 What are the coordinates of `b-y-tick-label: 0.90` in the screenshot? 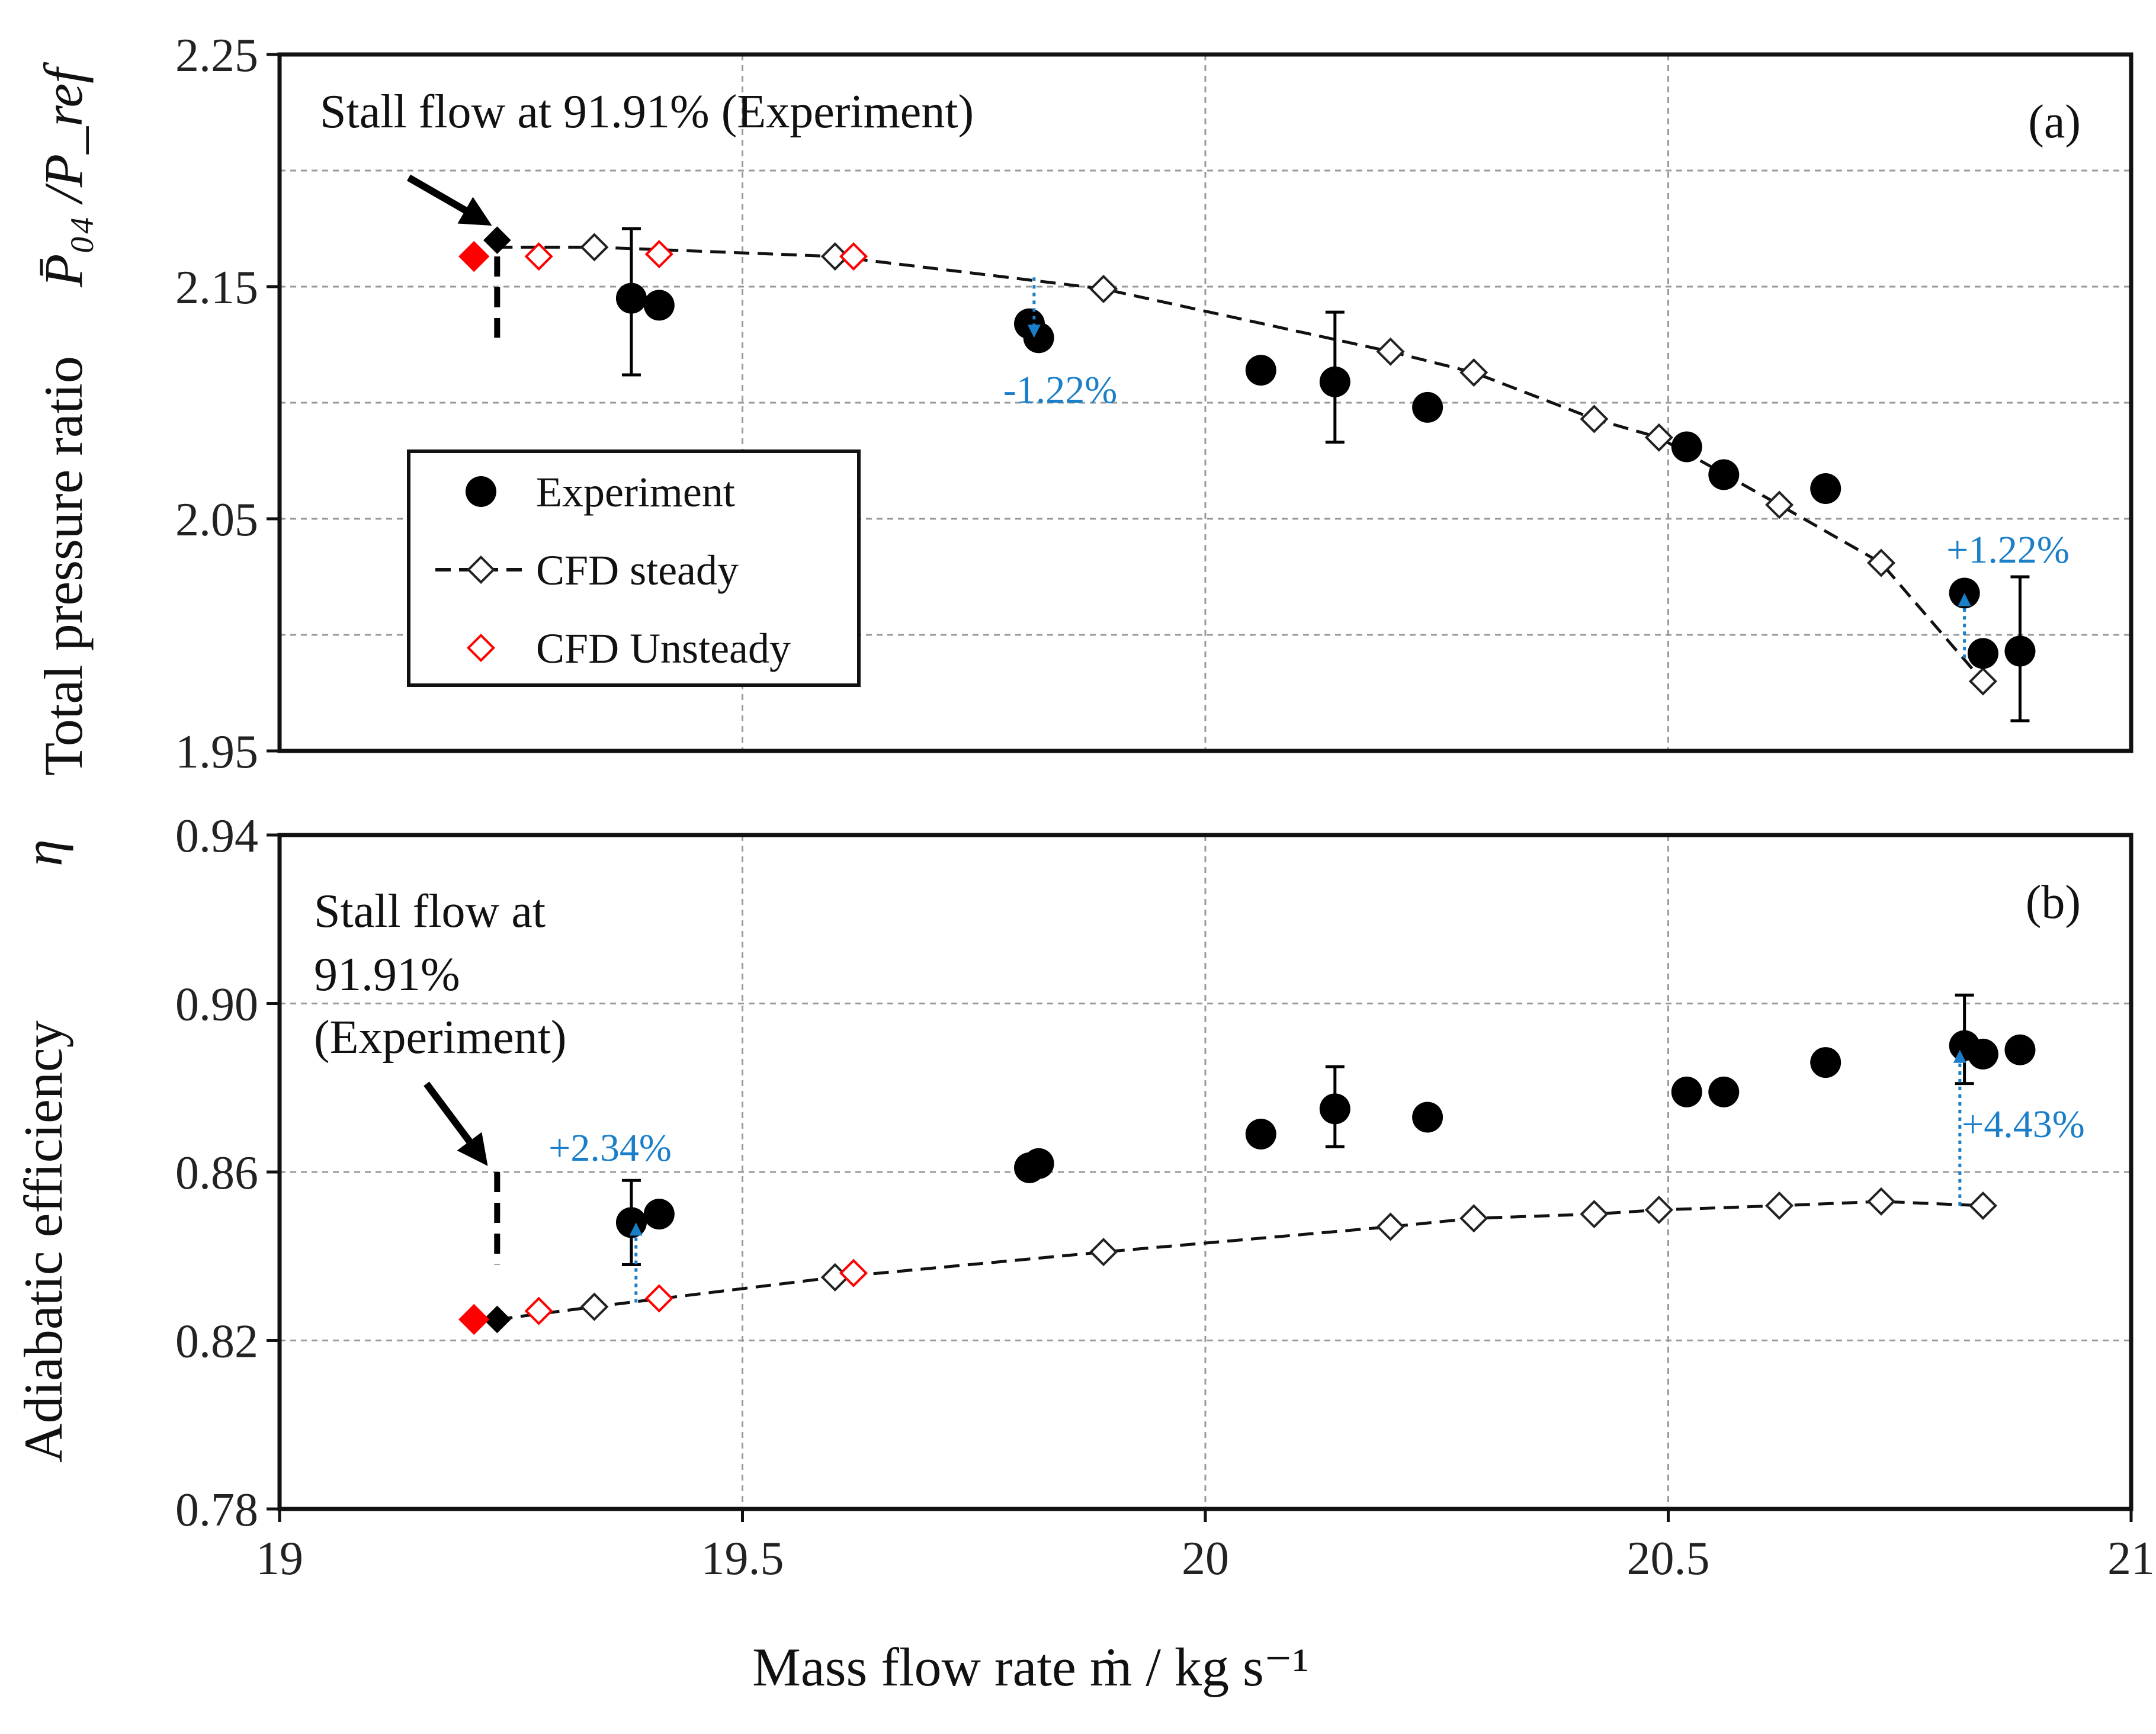 It's located at (216, 1005).